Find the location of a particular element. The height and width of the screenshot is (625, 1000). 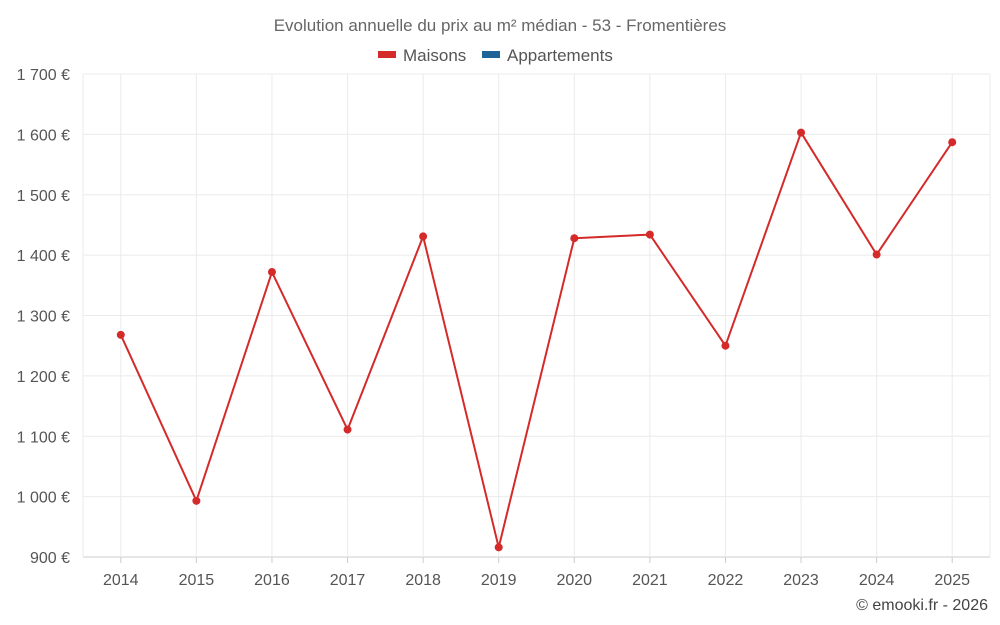

x-tick-label: 2021 is located at coordinates (650, 580).